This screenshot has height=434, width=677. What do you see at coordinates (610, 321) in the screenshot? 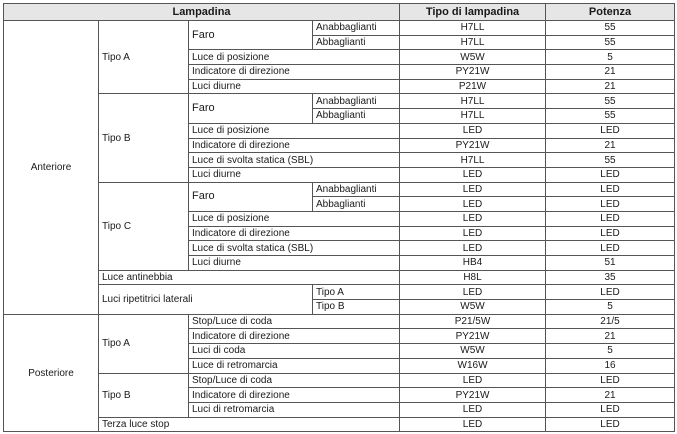
I see `bulb-power: 21/5` at bounding box center [610, 321].